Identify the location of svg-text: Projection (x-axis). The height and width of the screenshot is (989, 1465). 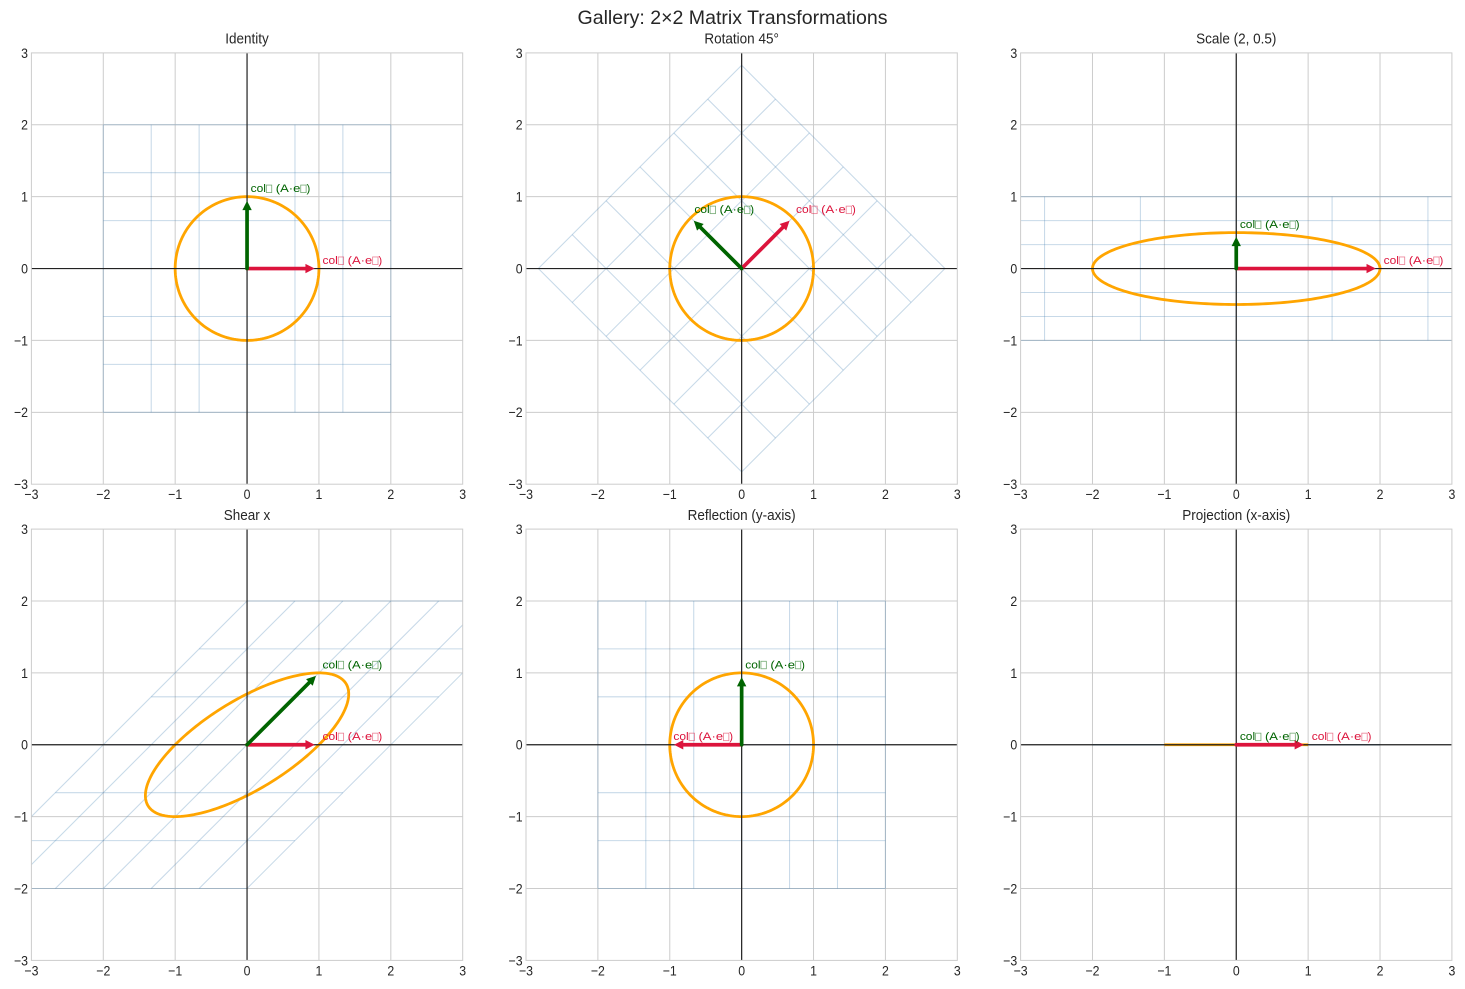
(1236, 515).